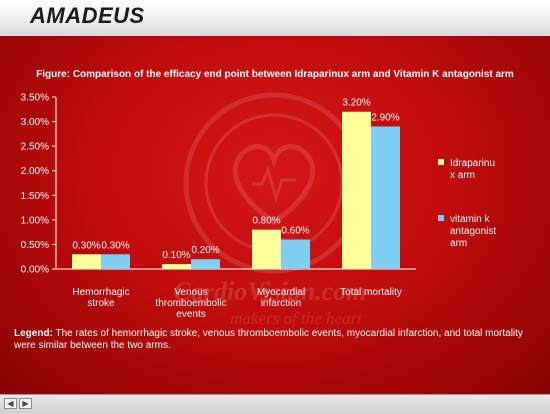 The width and height of the screenshot is (550, 414). Describe the element at coordinates (100, 298) in the screenshot. I see `x-tick-label: Hemorrhagic stroke` at that location.